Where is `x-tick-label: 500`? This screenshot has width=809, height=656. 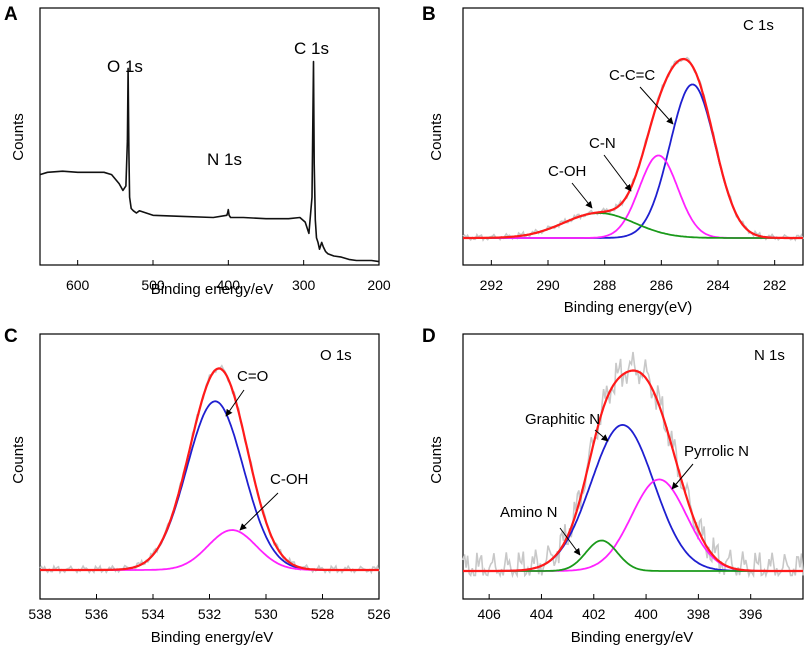
x-tick-label: 500 is located at coordinates (153, 285).